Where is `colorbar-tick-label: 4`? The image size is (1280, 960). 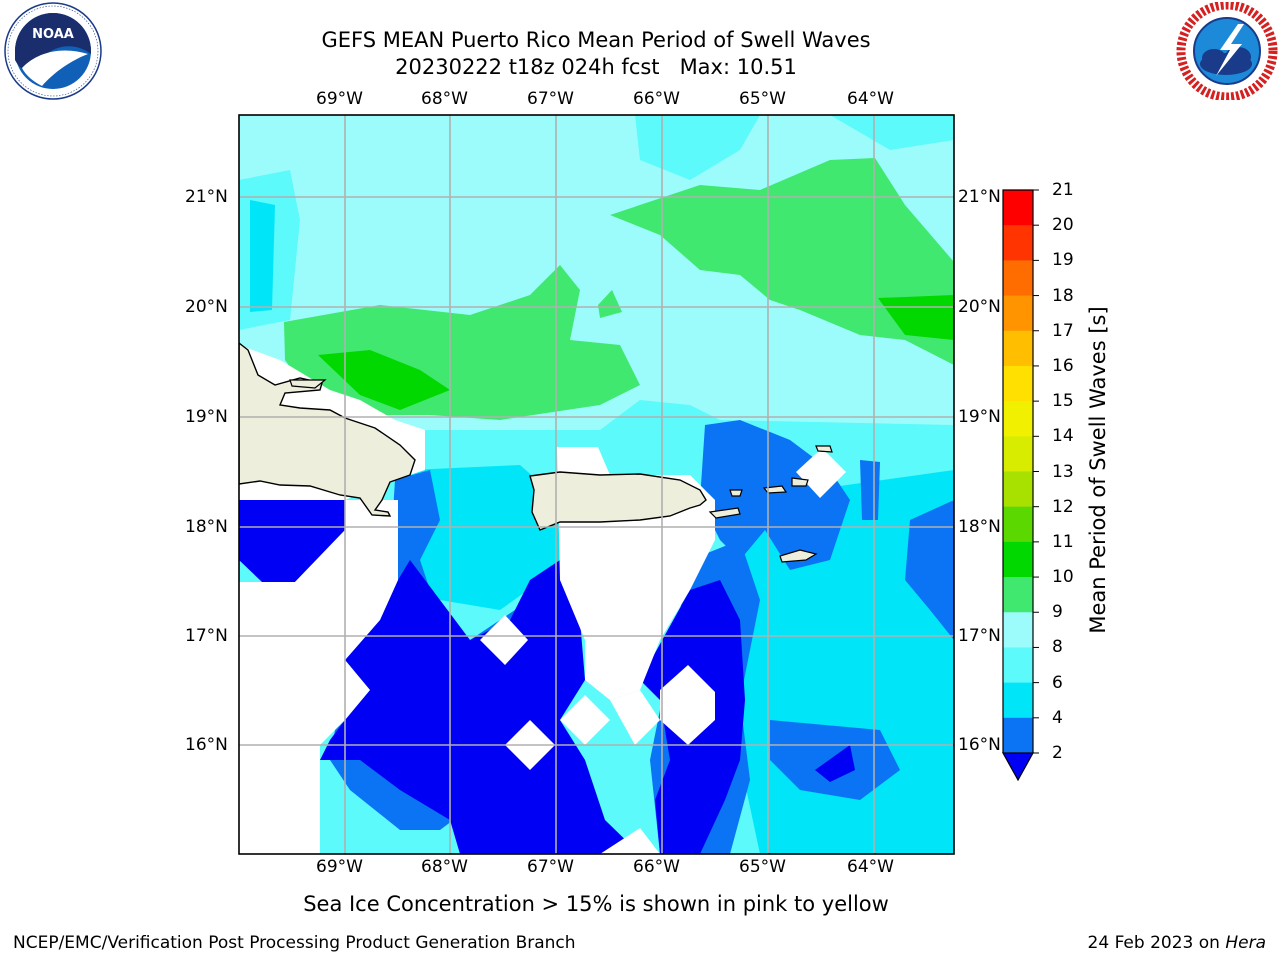 colorbar-tick-label: 4 is located at coordinates (1057, 717).